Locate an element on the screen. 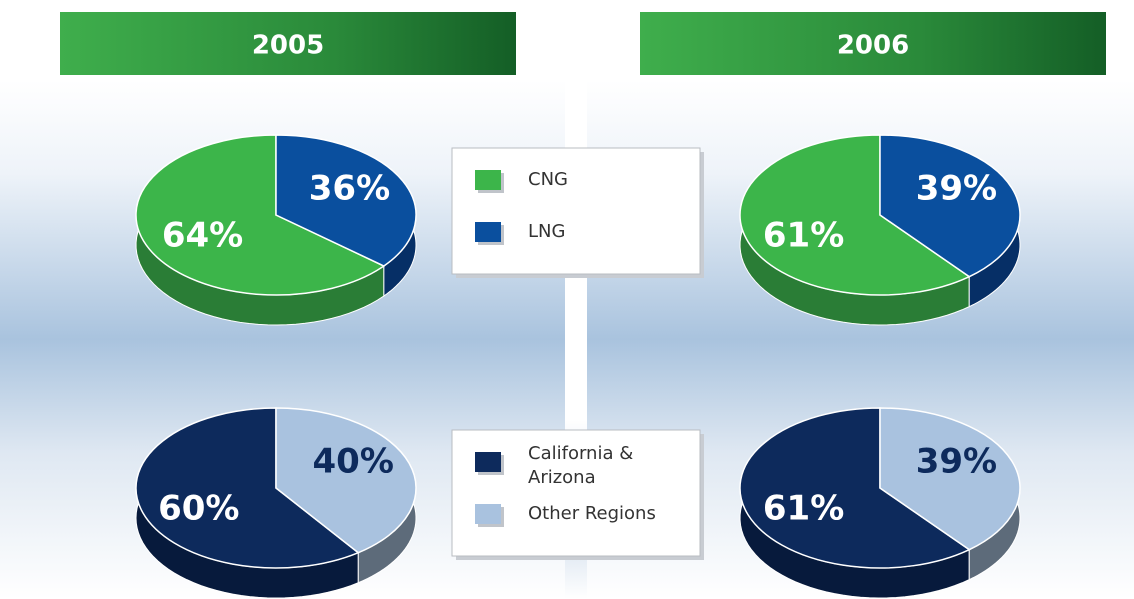 This screenshot has width=1134, height=599. legend-label: LNG is located at coordinates (546, 231).